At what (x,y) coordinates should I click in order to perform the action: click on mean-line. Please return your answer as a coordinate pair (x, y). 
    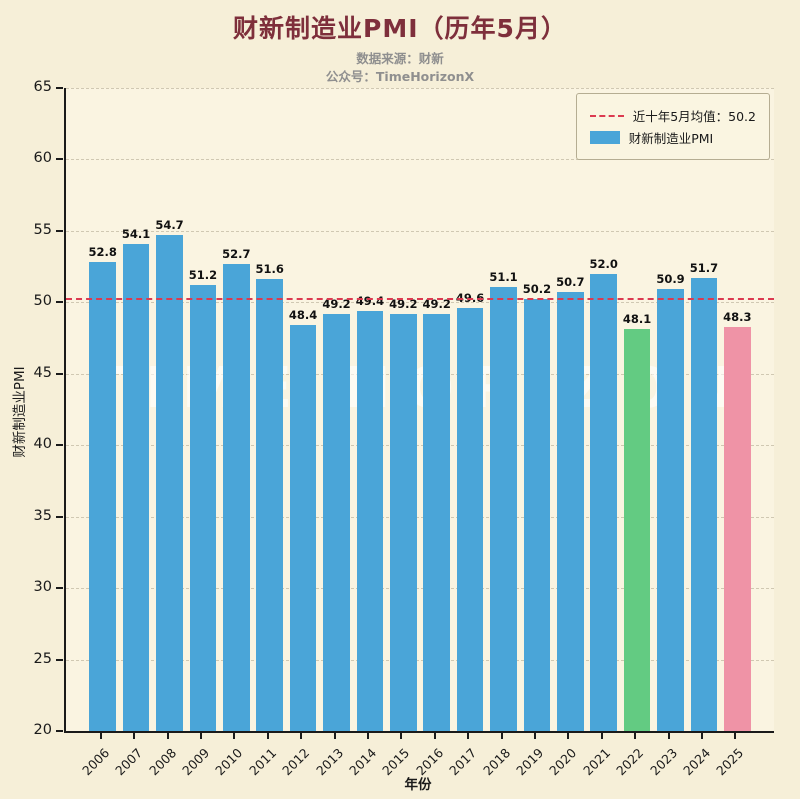
    Looking at the image, I should click on (420, 299).